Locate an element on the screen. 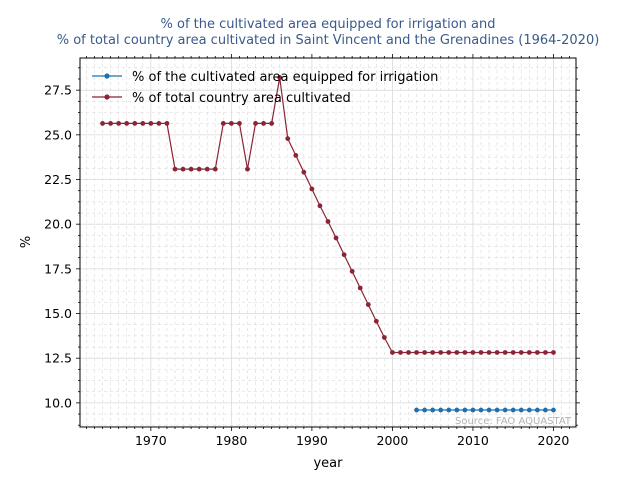 The width and height of the screenshot is (640, 480). x-tick-label: 1970 is located at coordinates (151, 440).